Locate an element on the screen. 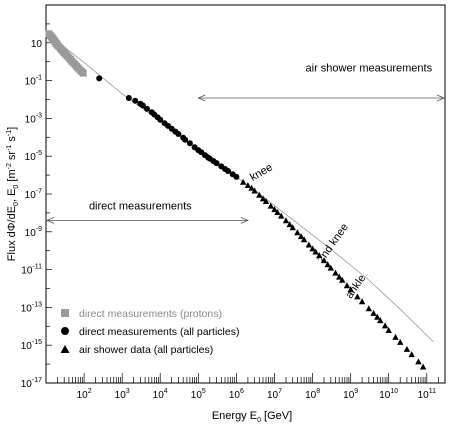 The image size is (449, 429). x-tick-label: 10⁵ is located at coordinates (198, 394).